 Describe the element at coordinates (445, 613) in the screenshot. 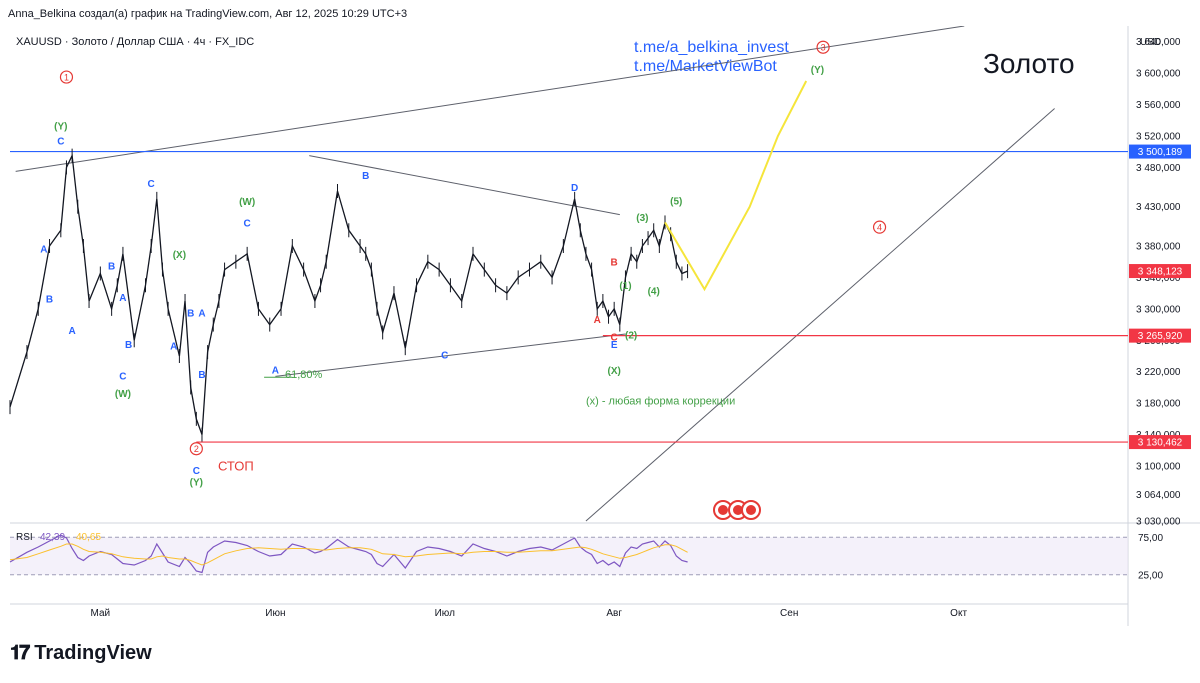

I see `time-axis-label: Июл` at that location.